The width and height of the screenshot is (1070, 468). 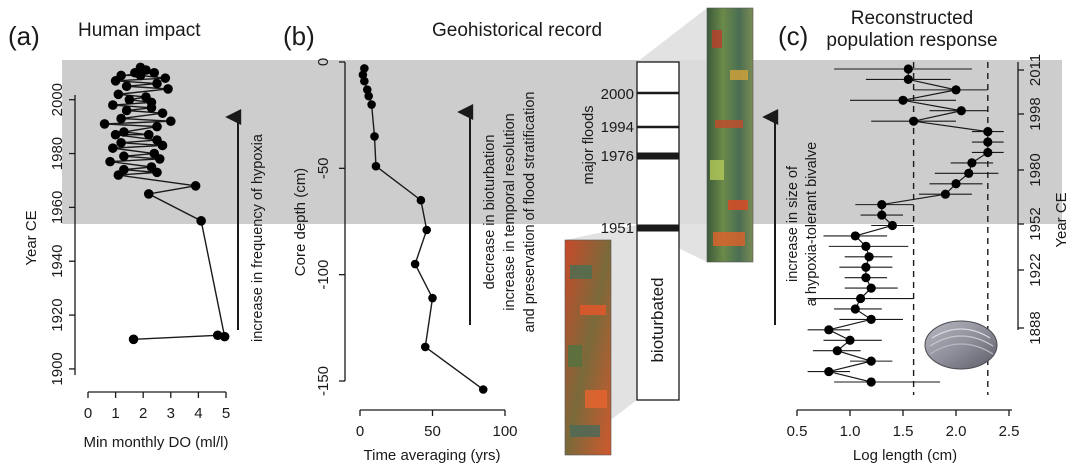 I want to click on bioturbated-label: bioturbated, so click(x=657, y=319).